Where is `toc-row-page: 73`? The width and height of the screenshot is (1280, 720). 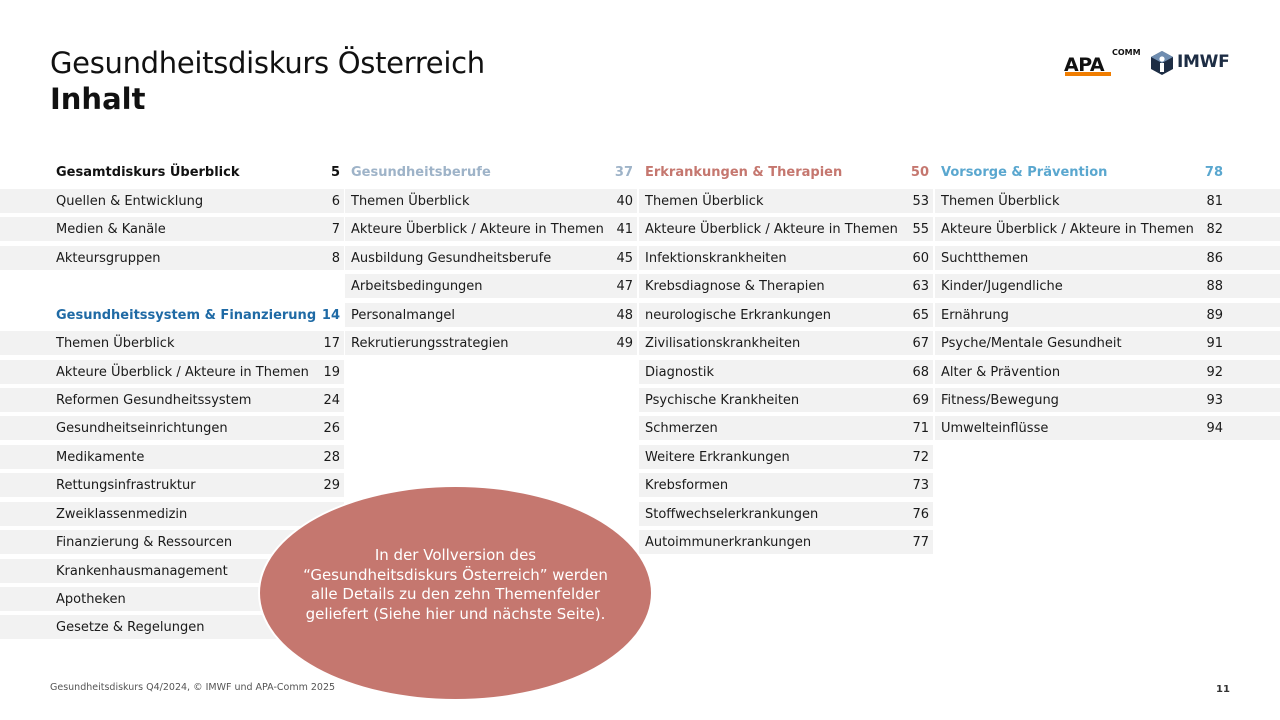 toc-row-page: 73 is located at coordinates (920, 485).